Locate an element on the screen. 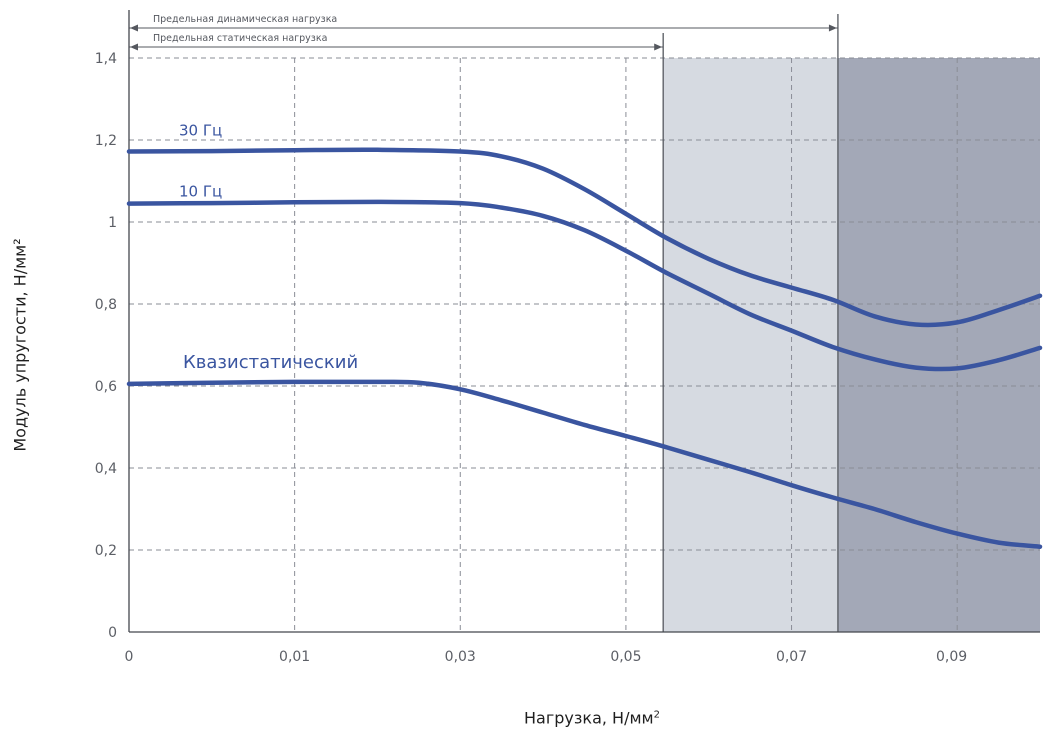 This screenshot has width=1054, height=729. x-tick-label: 0,01 is located at coordinates (294, 657).